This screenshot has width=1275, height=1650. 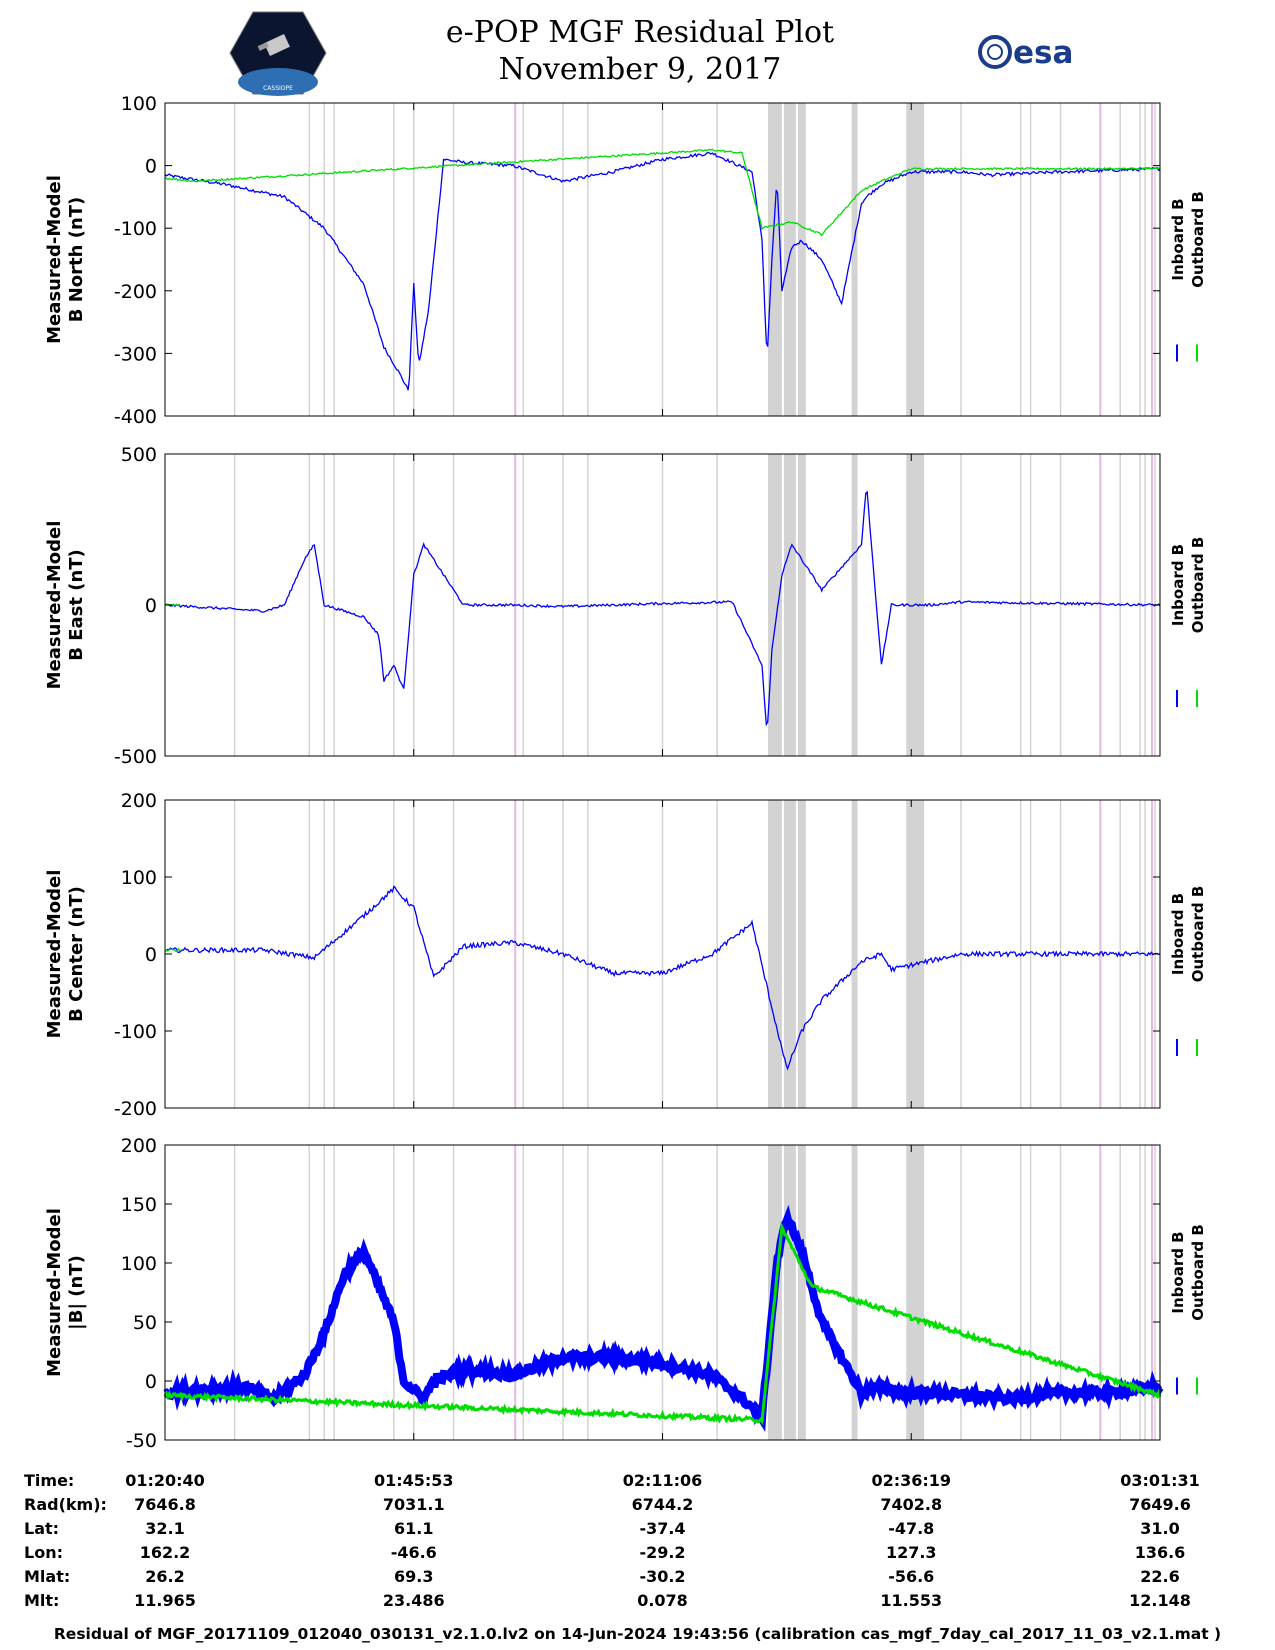 What do you see at coordinates (1160, 1480) in the screenshot?
I see `ephemeris-cell: 03:01:31` at bounding box center [1160, 1480].